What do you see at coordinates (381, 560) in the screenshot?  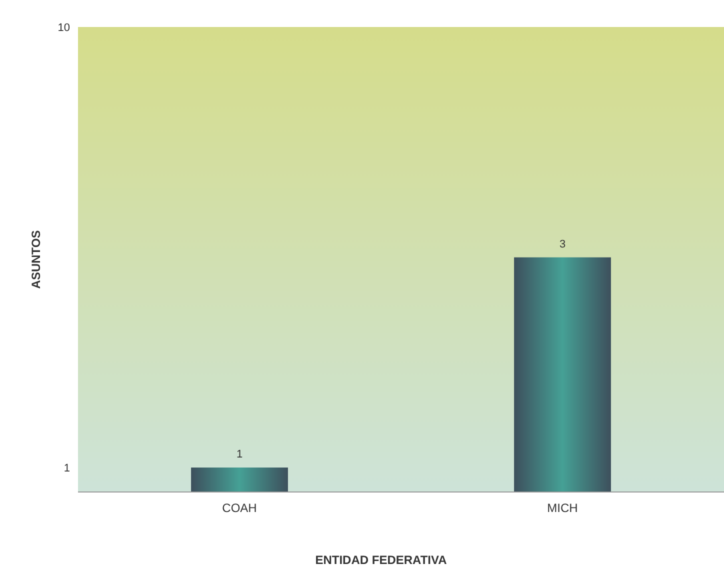 I see `x-axis-title: ENTIDAD FEDERATIVA` at bounding box center [381, 560].